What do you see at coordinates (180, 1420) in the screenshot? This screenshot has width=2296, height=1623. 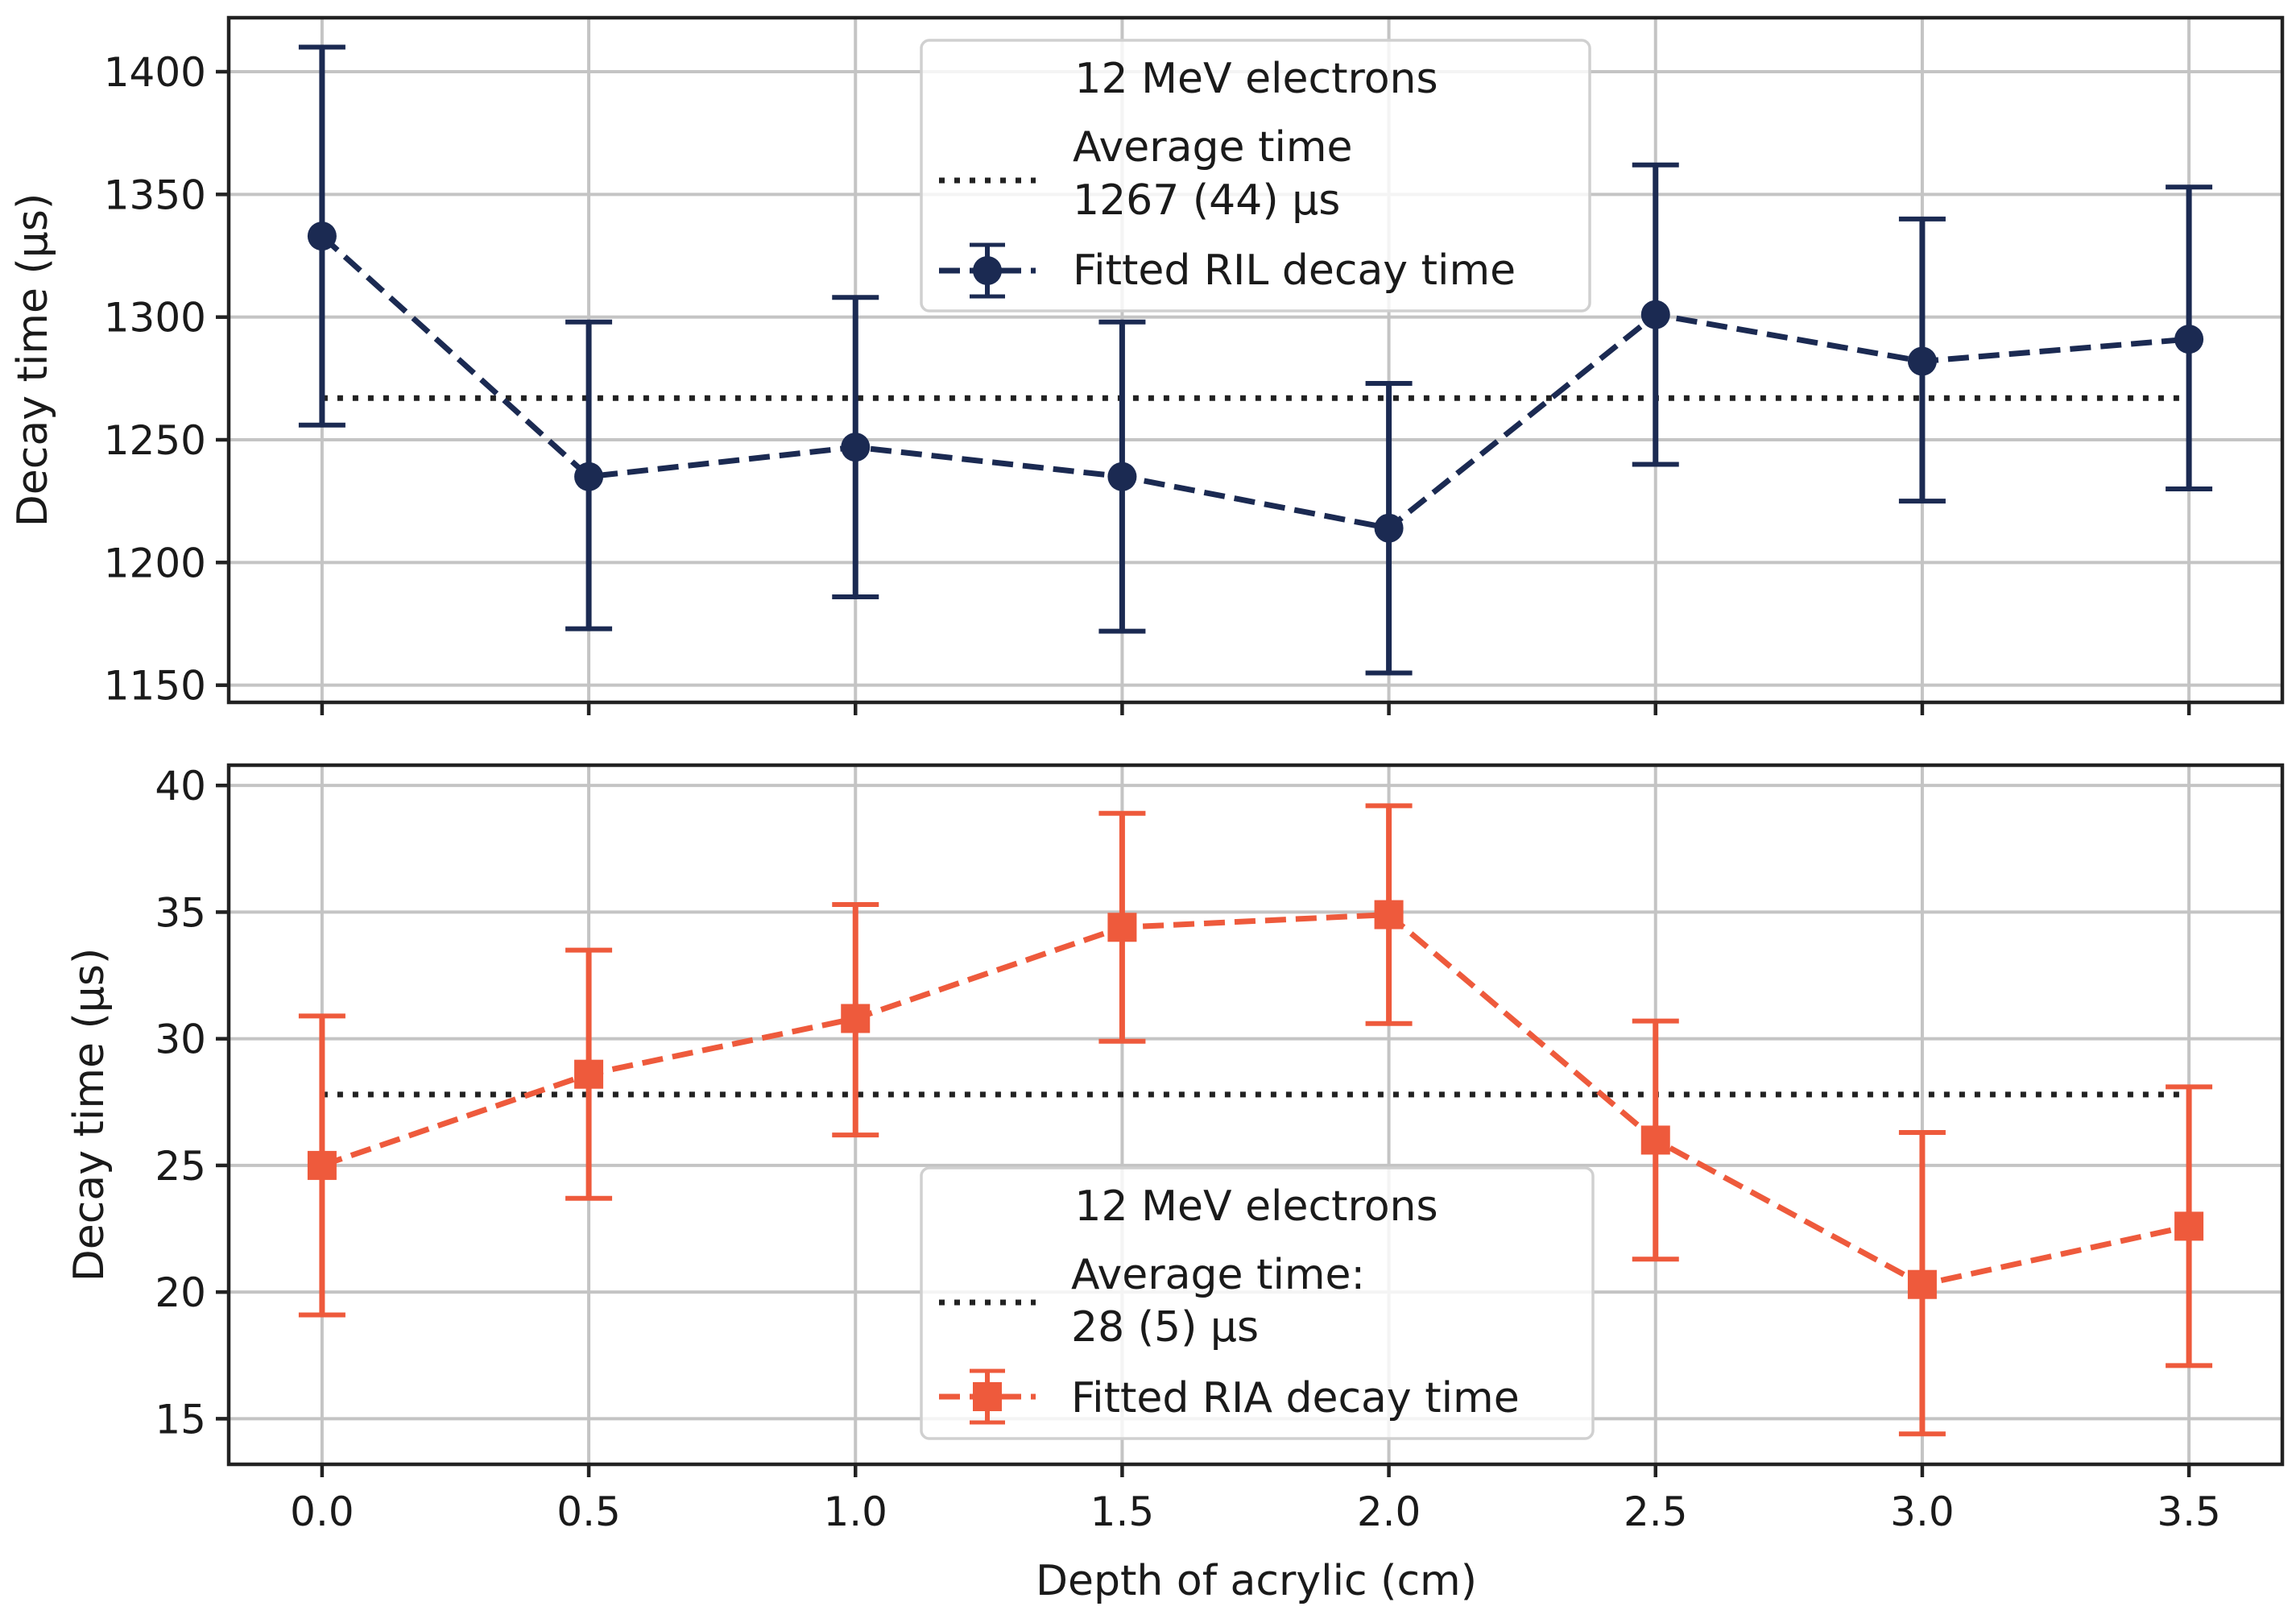 I see `bot-y-tick-label: 15` at bounding box center [180, 1420].